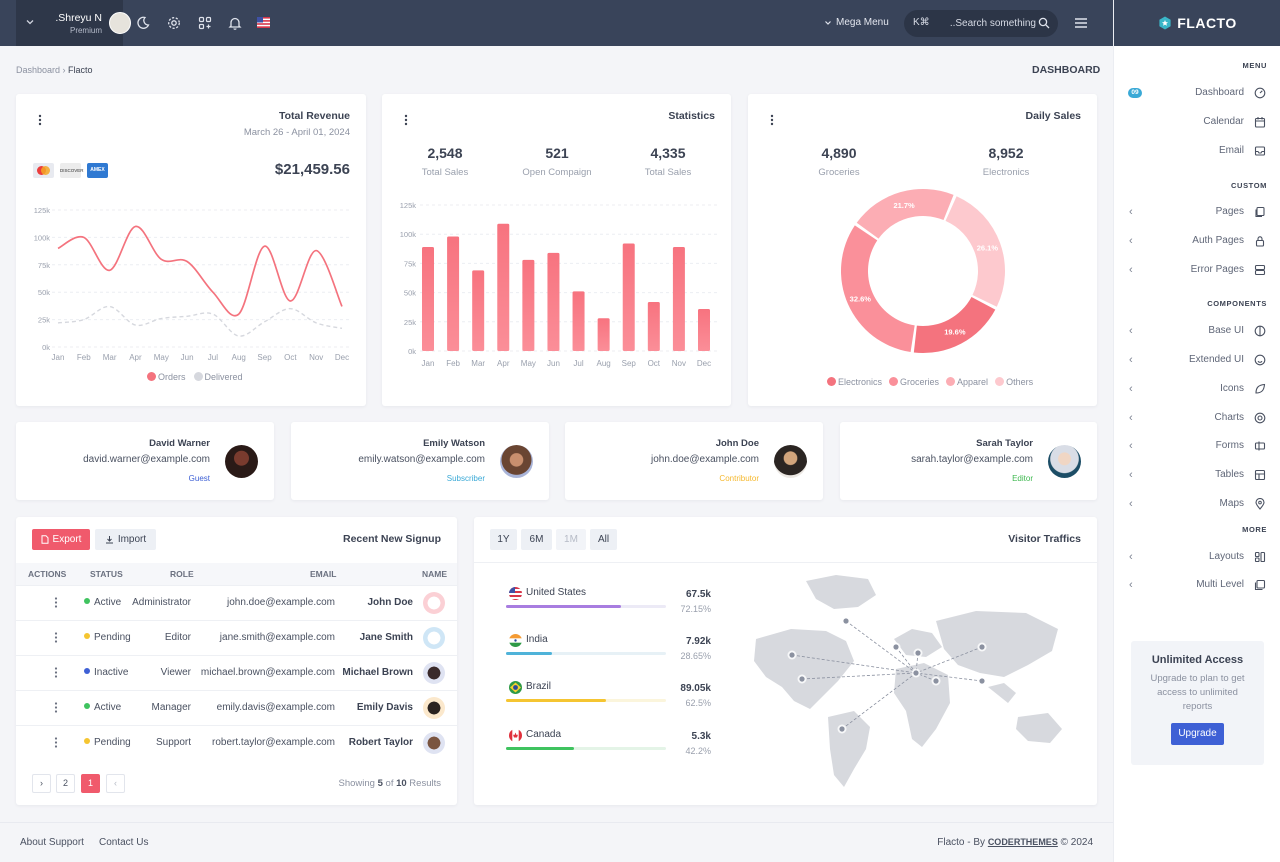 This screenshot has width=1280, height=862. What do you see at coordinates (1014, 382) in the screenshot?
I see `legend-others: Others` at bounding box center [1014, 382].